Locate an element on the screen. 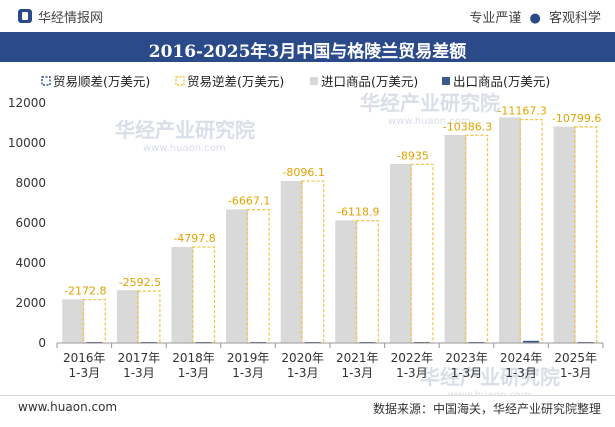 The image size is (615, 427). x-tick-label: 2025年 1-3月 is located at coordinates (575, 365).